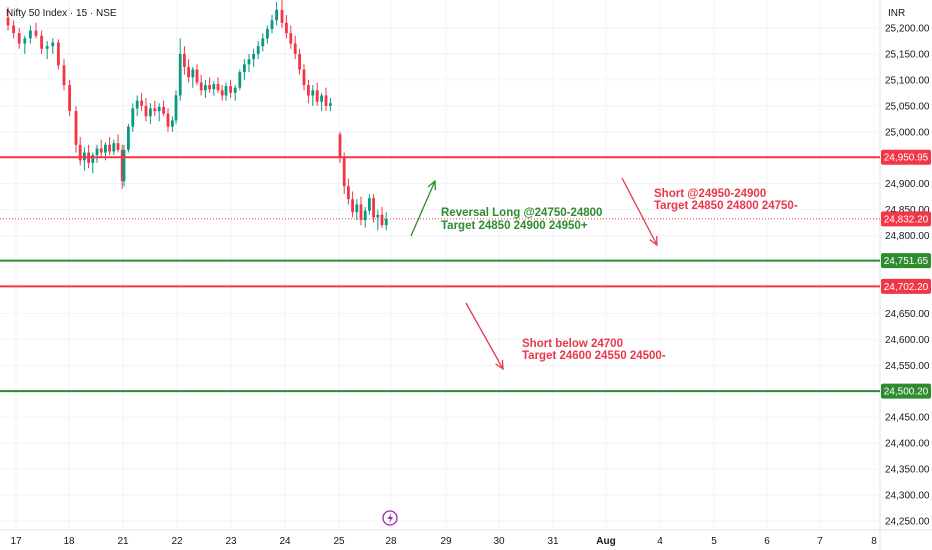 This screenshot has height=550, width=932. What do you see at coordinates (572, 344) in the screenshot?
I see `annotation-short-lower-line1: Short below 24700` at bounding box center [572, 344].